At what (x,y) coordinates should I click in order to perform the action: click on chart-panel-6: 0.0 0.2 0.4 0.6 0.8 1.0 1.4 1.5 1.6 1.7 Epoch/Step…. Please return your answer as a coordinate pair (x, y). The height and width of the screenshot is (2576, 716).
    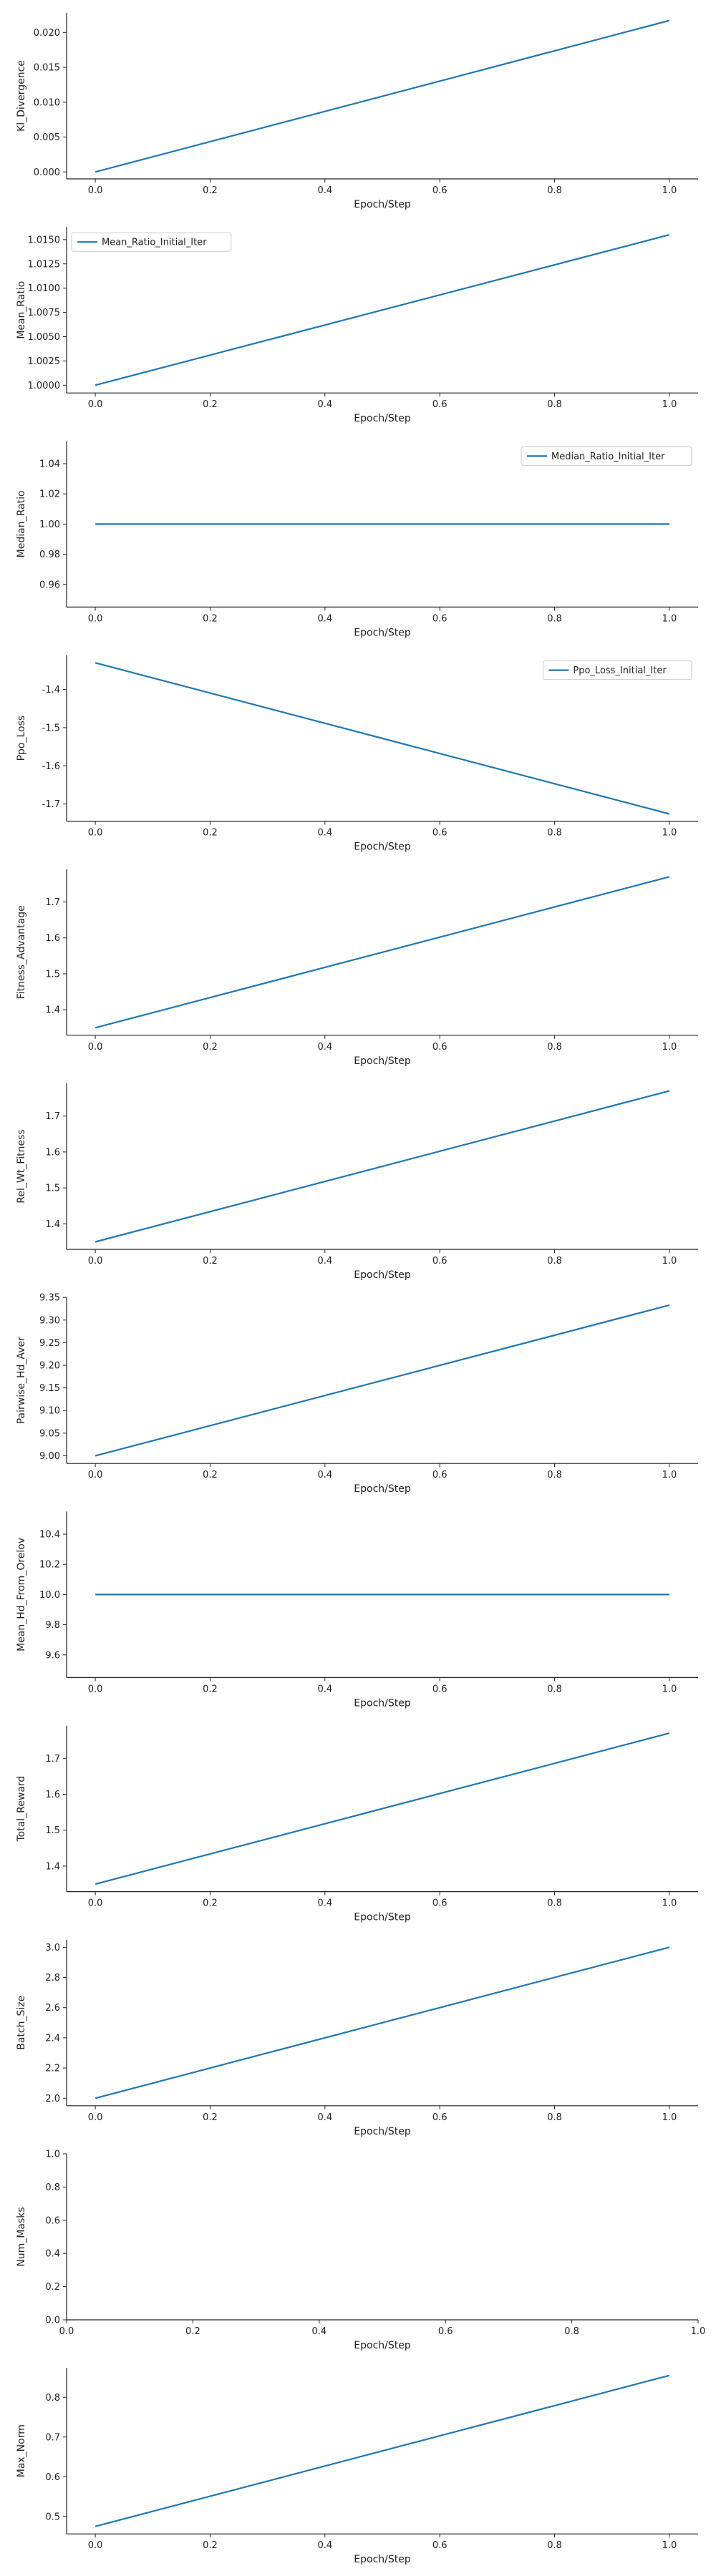
    Looking at the image, I should click on (357, 1182).